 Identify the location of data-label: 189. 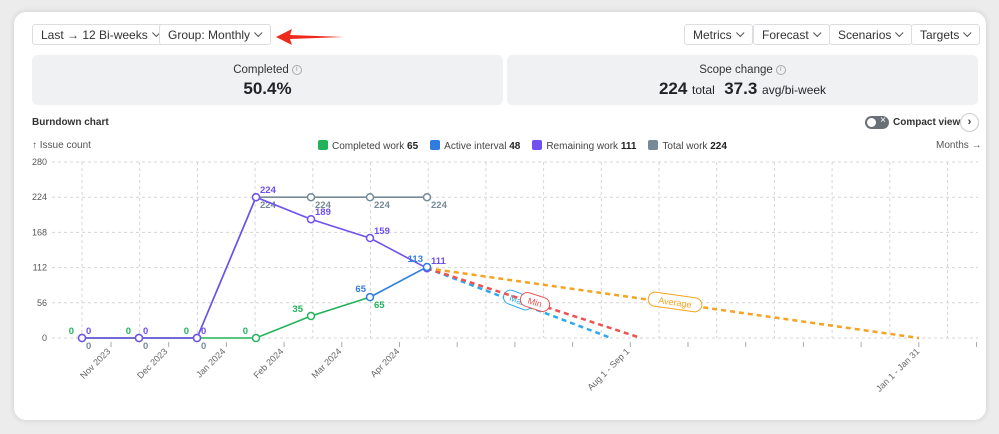
(323, 212).